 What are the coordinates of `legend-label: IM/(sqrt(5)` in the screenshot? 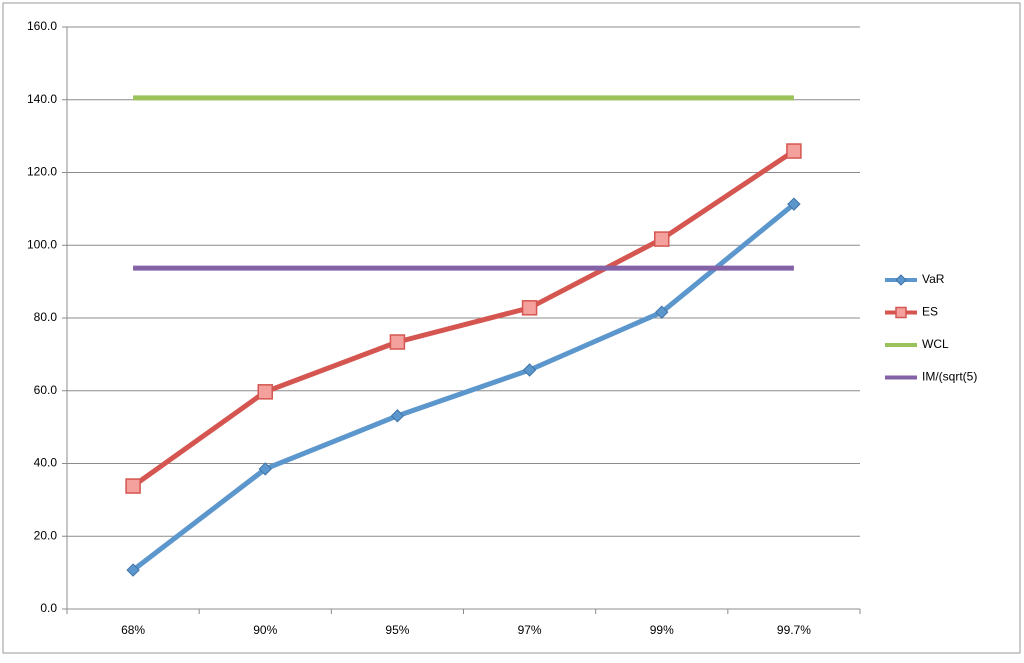 It's located at (949, 377).